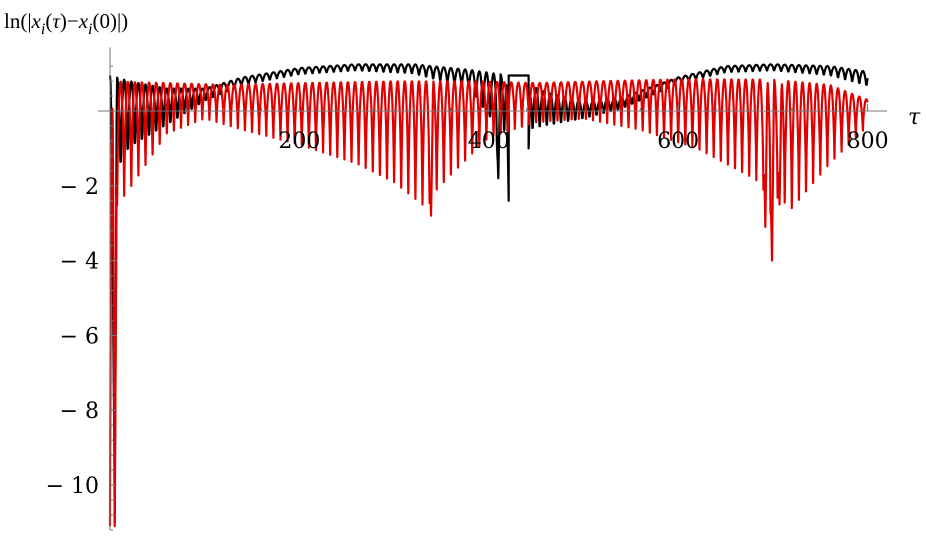 The height and width of the screenshot is (544, 926). What do you see at coordinates (914, 117) in the screenshot?
I see `x-axis-label: τ` at bounding box center [914, 117].